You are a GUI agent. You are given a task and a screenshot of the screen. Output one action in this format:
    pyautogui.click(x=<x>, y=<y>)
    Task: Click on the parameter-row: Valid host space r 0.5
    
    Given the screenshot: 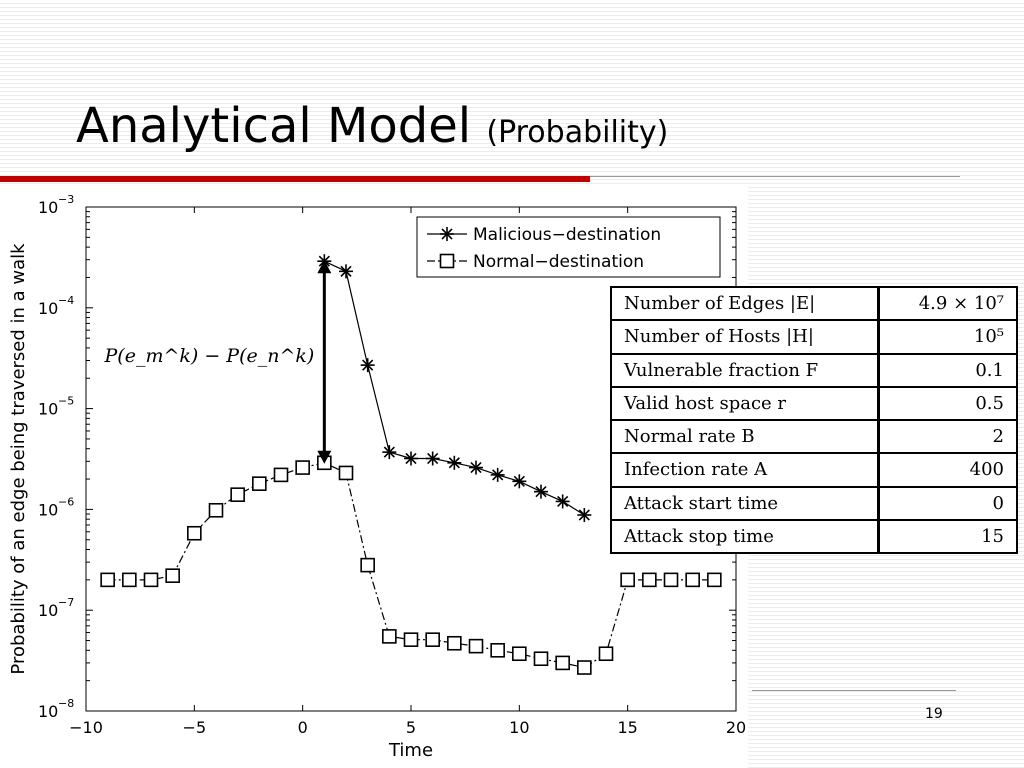 What is the action you would take?
    pyautogui.click(x=814, y=403)
    